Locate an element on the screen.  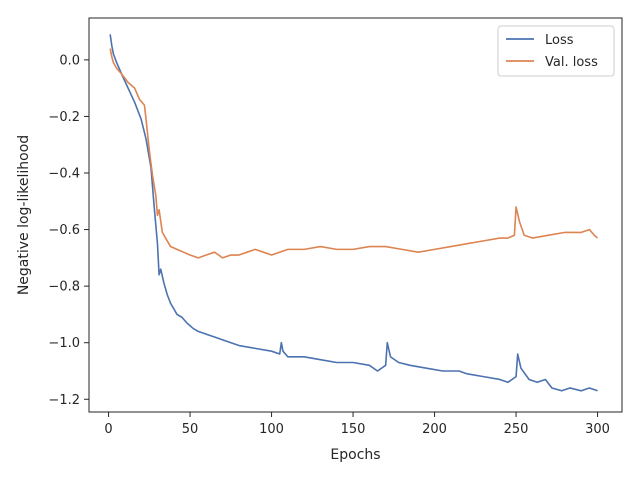
x-tick-label: 200 is located at coordinates (434, 429).